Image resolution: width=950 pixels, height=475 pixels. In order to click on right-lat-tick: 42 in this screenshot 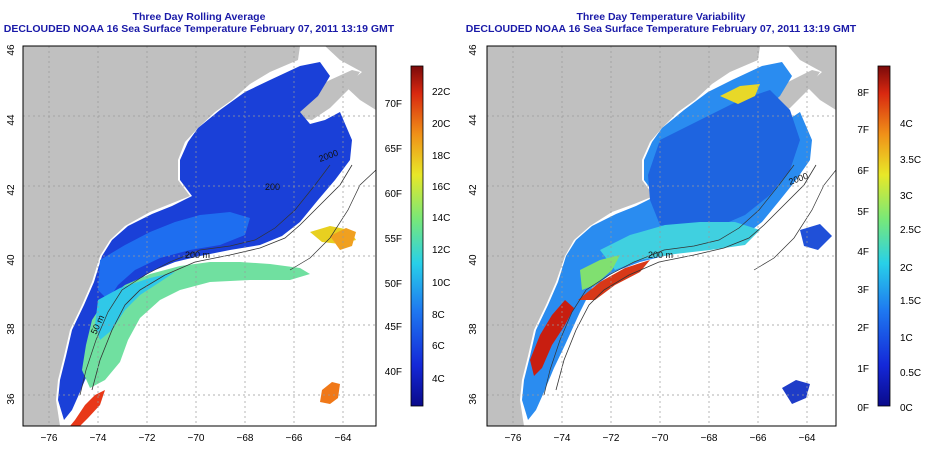, I will do `click(473, 190)`.